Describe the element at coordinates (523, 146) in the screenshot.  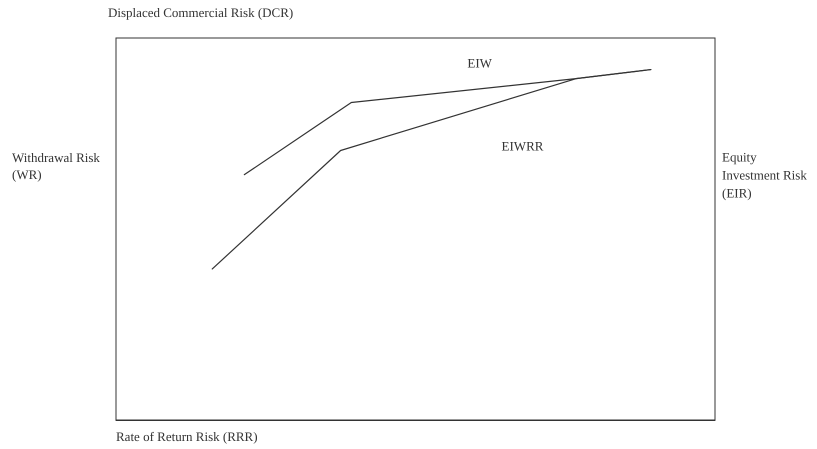
I see `text: EIWRR` at that location.